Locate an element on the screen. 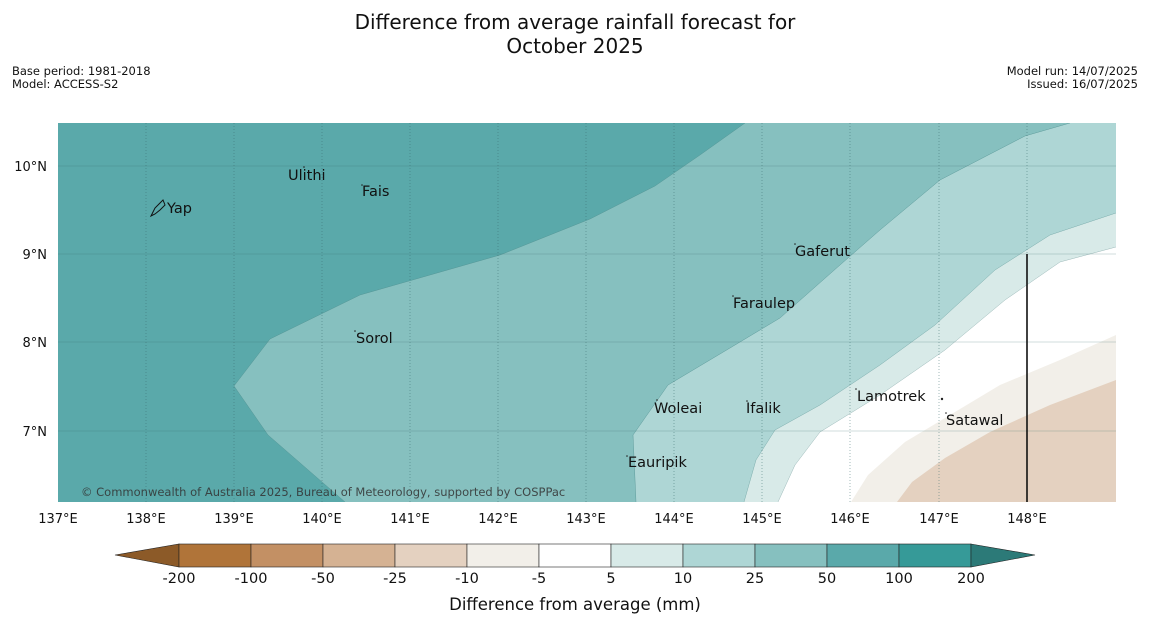 The image size is (1150, 644). meta-left: Base period: 1981-2018 Model: ACCESS-S2 is located at coordinates (81, 78).